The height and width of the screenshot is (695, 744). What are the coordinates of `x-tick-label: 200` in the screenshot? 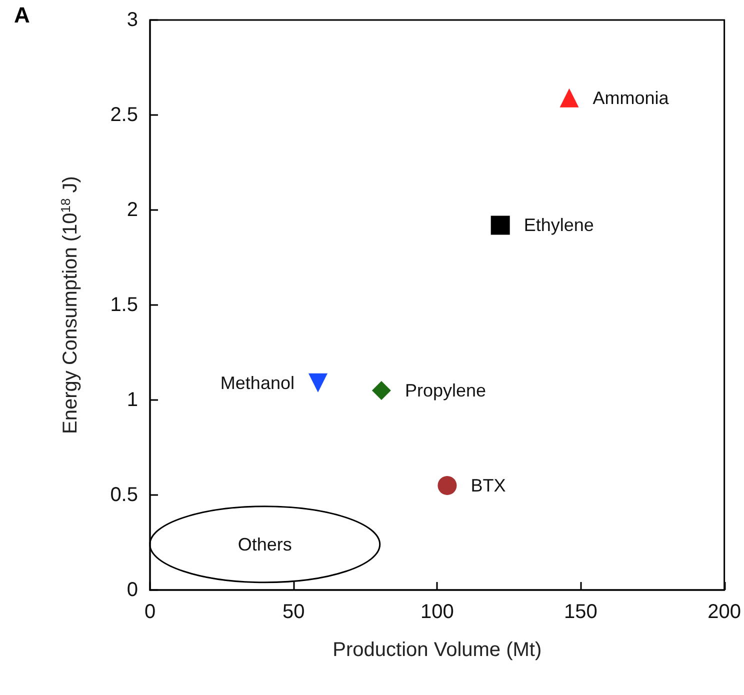 It's located at (725, 612).